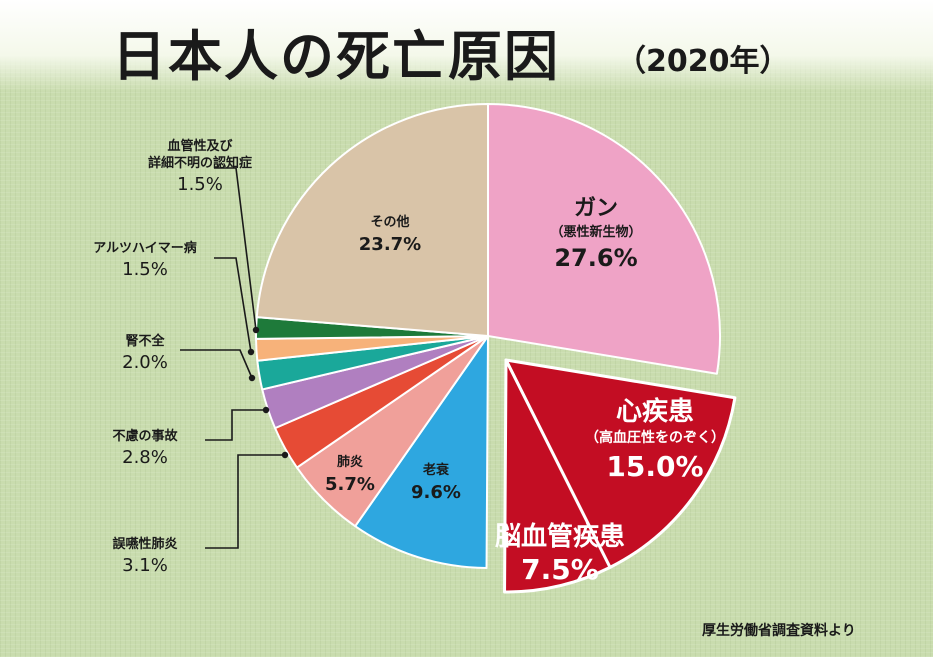  I want to click on slice-label-vascular_dementia: 血管性及び, so click(200, 146).